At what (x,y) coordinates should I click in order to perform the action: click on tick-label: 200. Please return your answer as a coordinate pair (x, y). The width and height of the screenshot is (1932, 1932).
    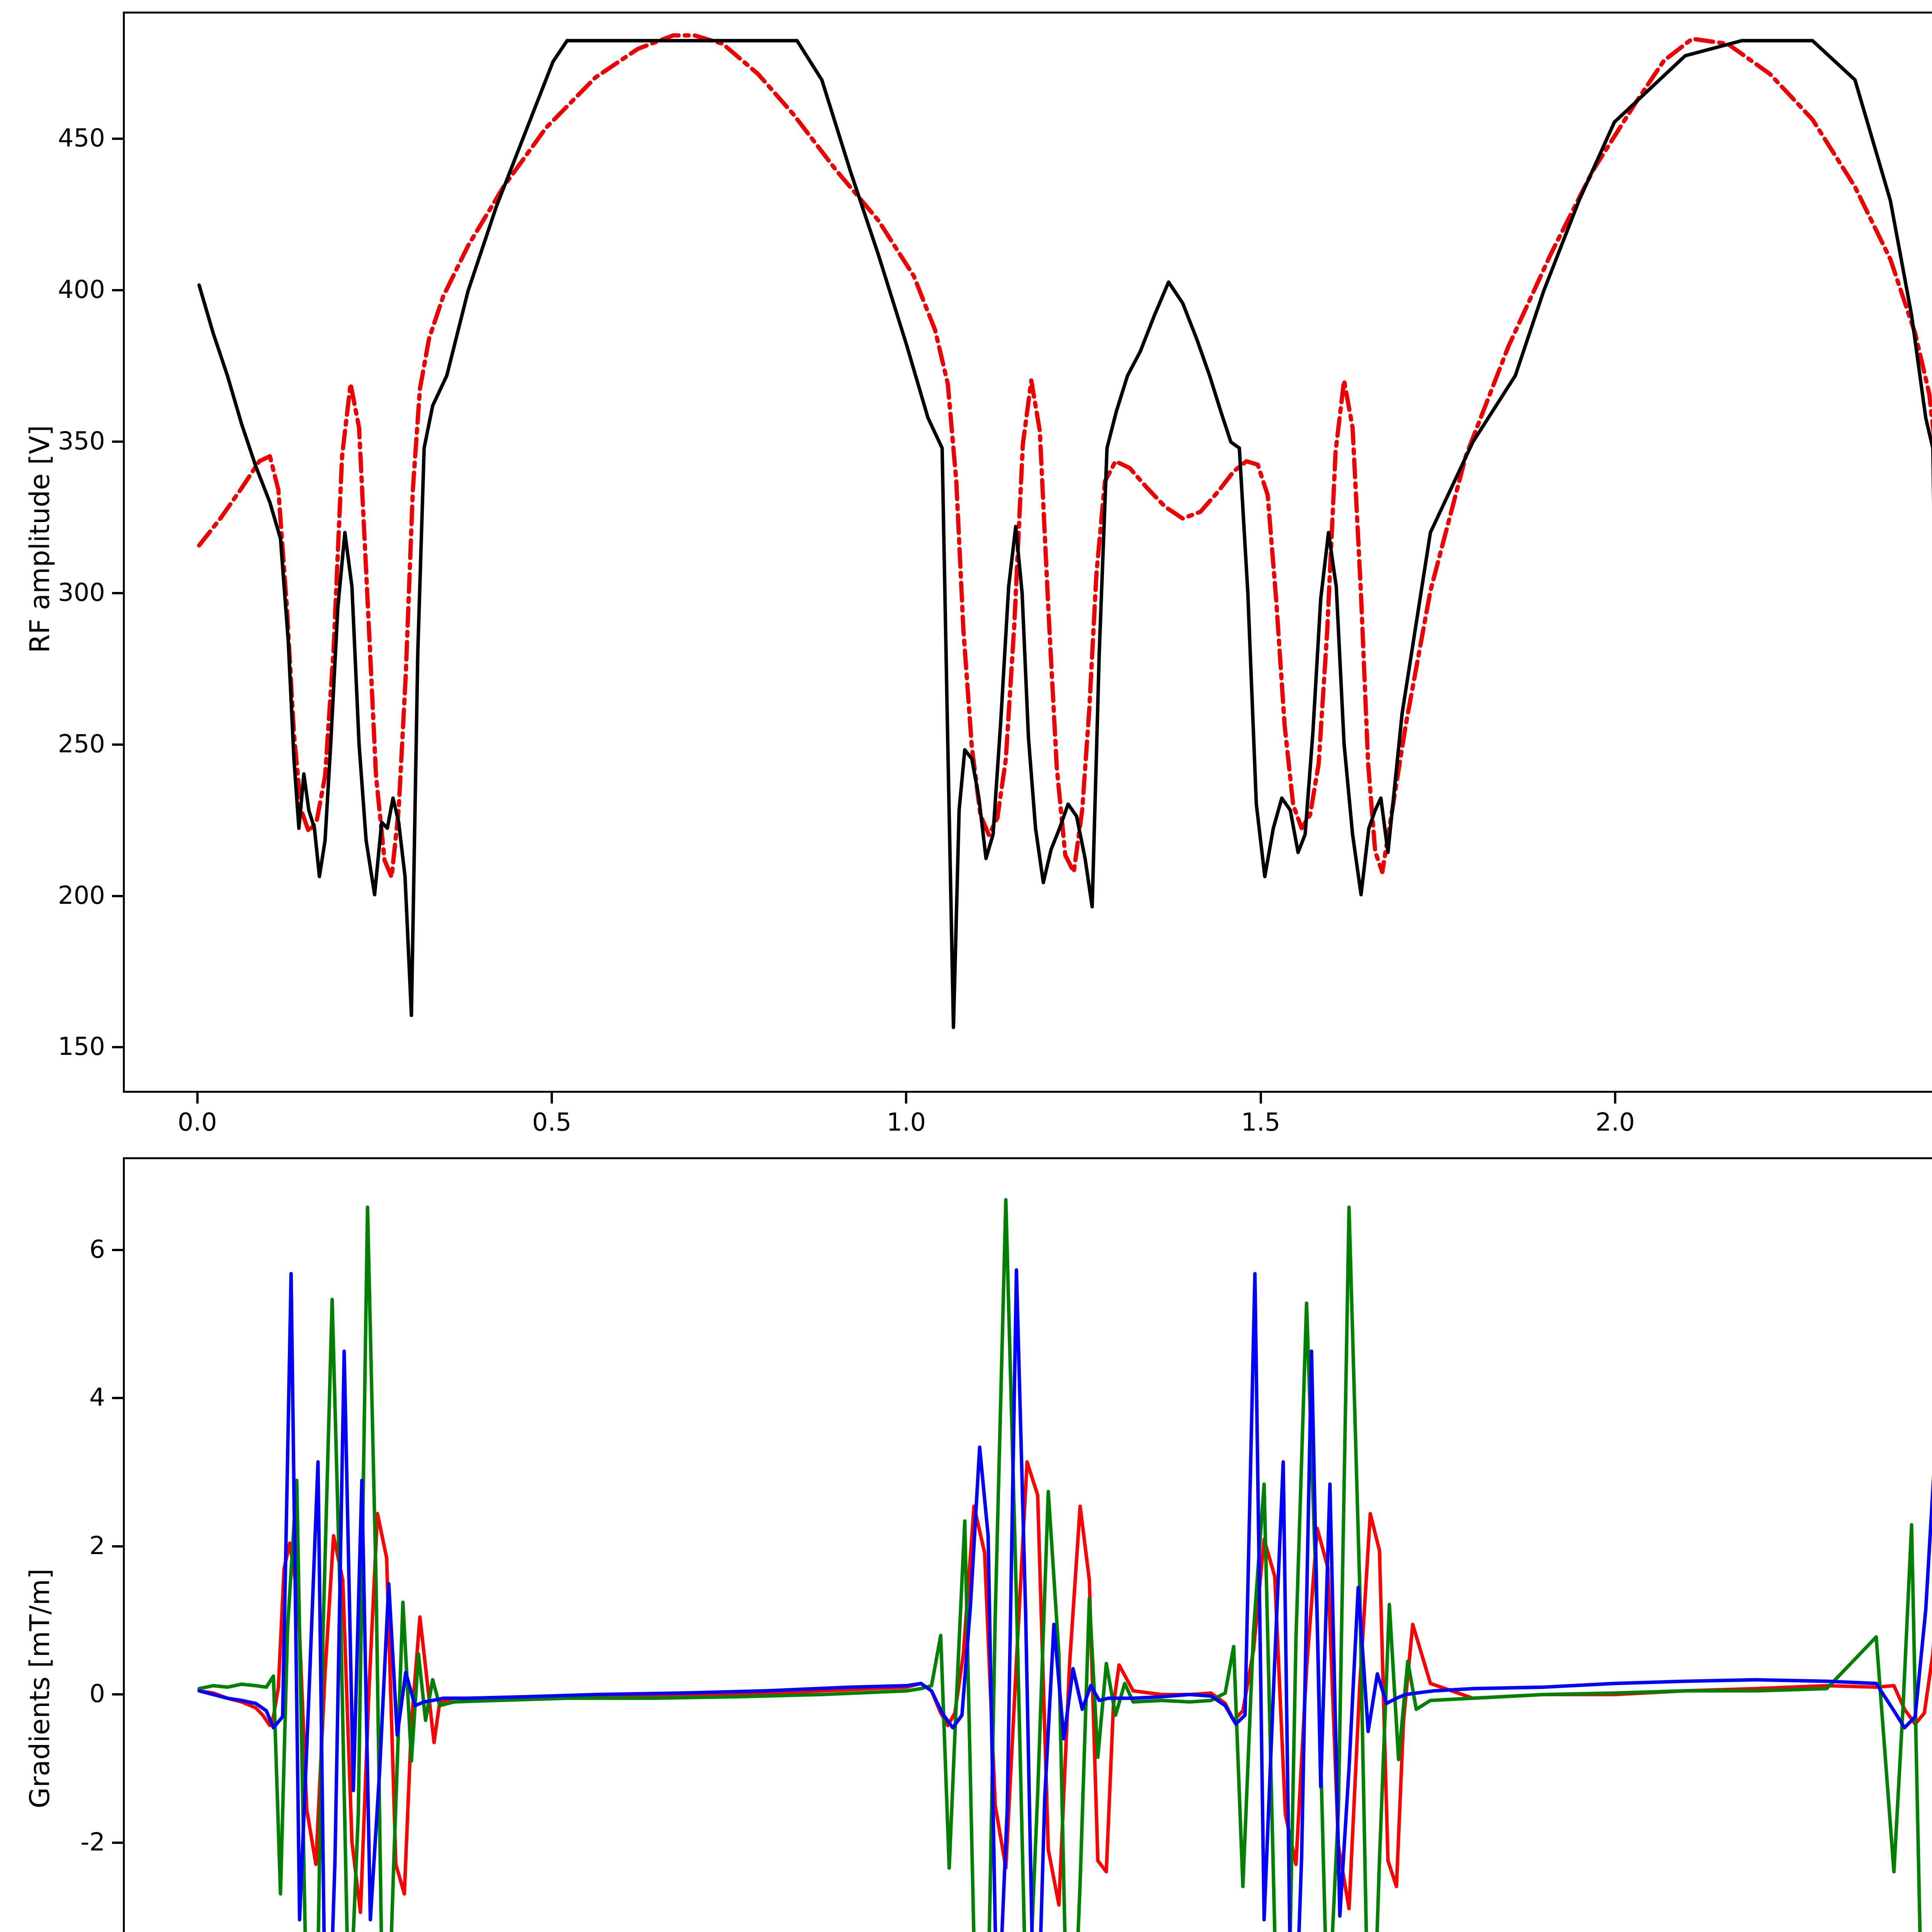
    Looking at the image, I should click on (82, 896).